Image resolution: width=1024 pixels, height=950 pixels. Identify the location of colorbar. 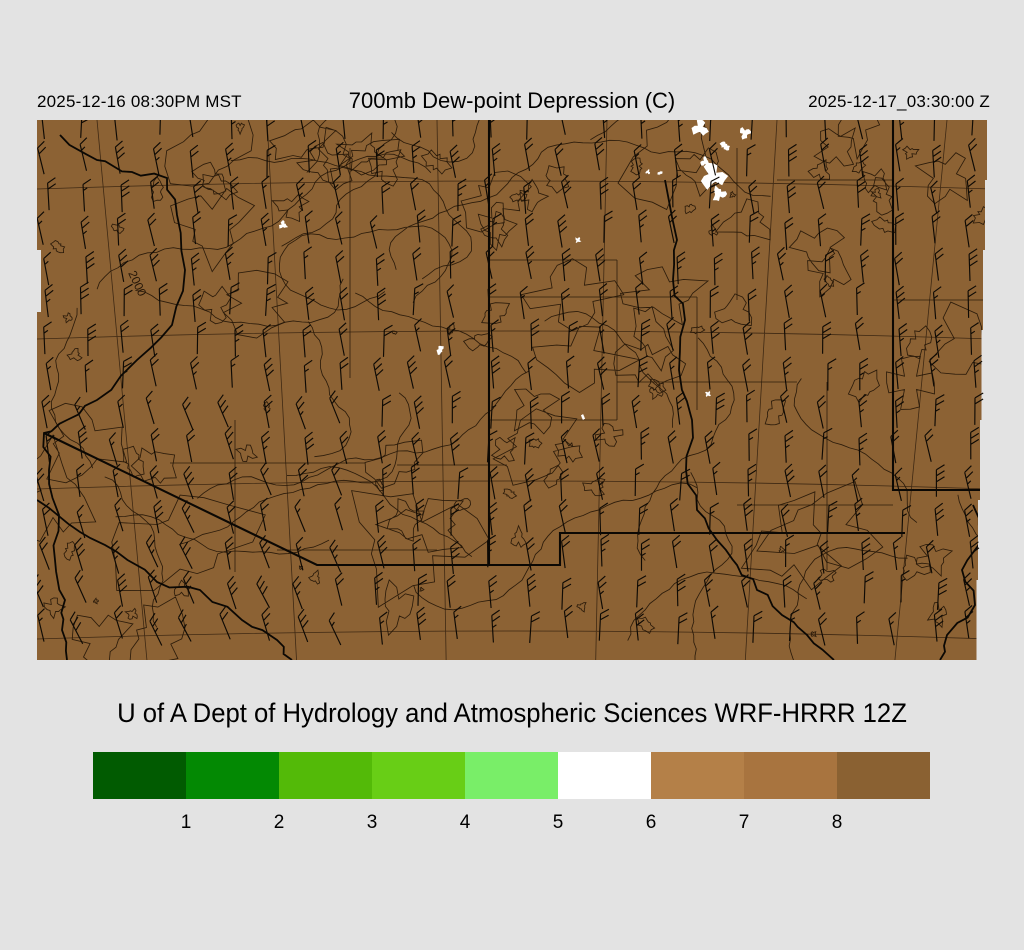
(511, 775).